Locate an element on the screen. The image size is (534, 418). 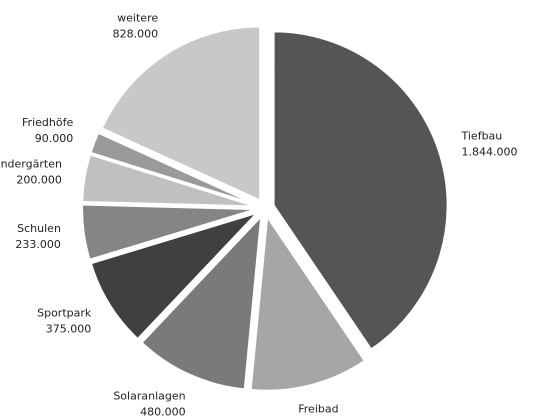
slice-value-label: 233.000 is located at coordinates (38, 244).